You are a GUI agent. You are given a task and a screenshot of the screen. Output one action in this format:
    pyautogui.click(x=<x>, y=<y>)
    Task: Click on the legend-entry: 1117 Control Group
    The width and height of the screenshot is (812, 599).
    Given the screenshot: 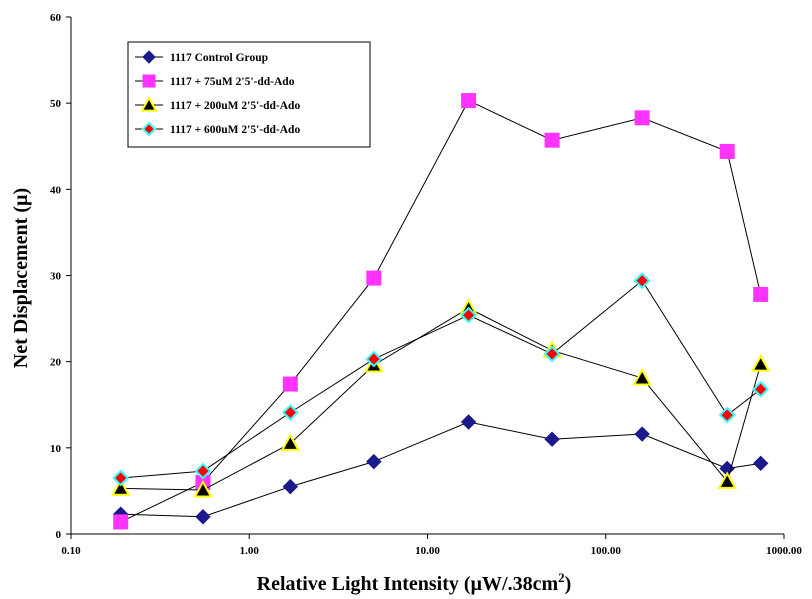 What is the action you would take?
    pyautogui.click(x=201, y=57)
    